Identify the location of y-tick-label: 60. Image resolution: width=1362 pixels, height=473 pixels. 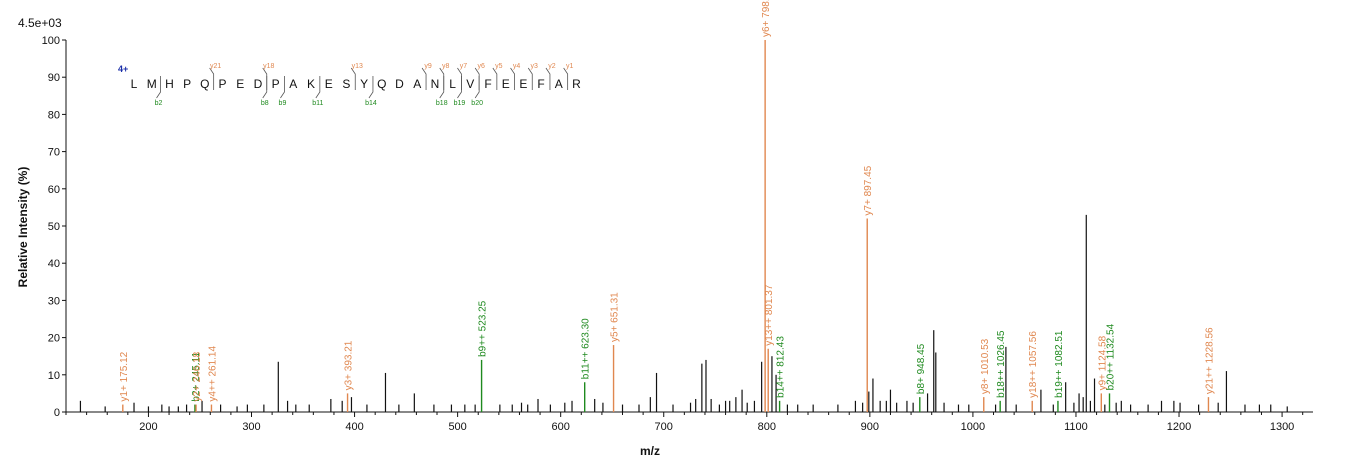
(54, 190).